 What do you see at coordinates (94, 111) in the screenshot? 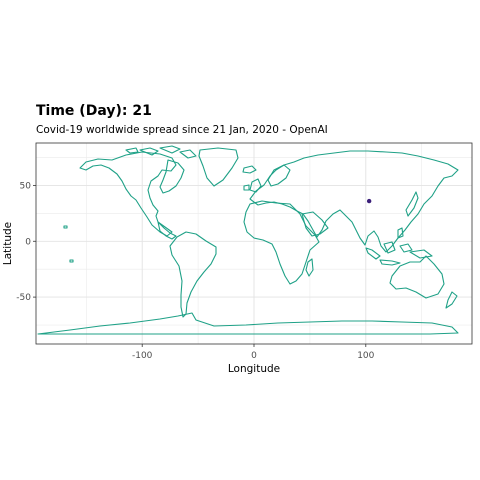
I see `chart-title: Time (Day): 21` at bounding box center [94, 111].